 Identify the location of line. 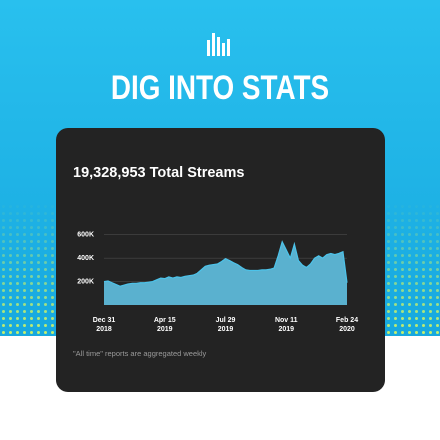
(225, 263).